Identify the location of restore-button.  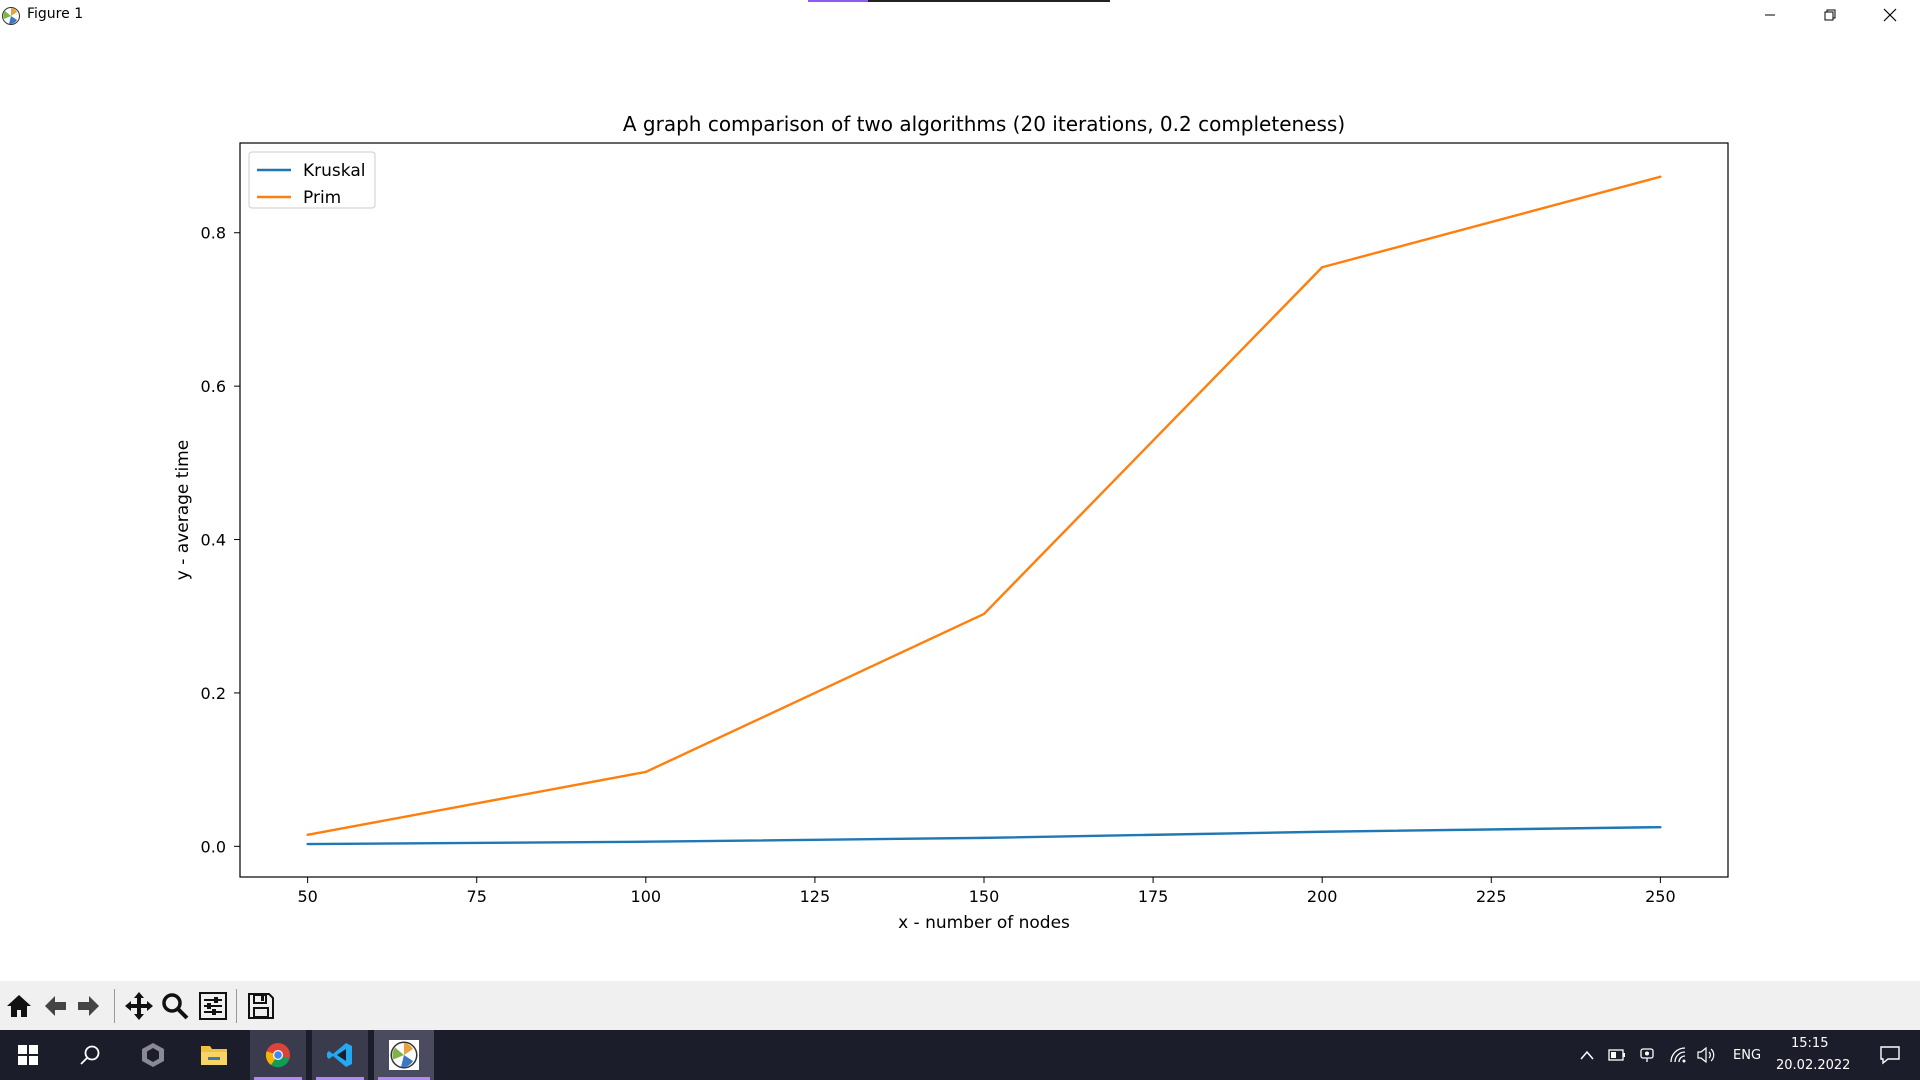
(1830, 15).